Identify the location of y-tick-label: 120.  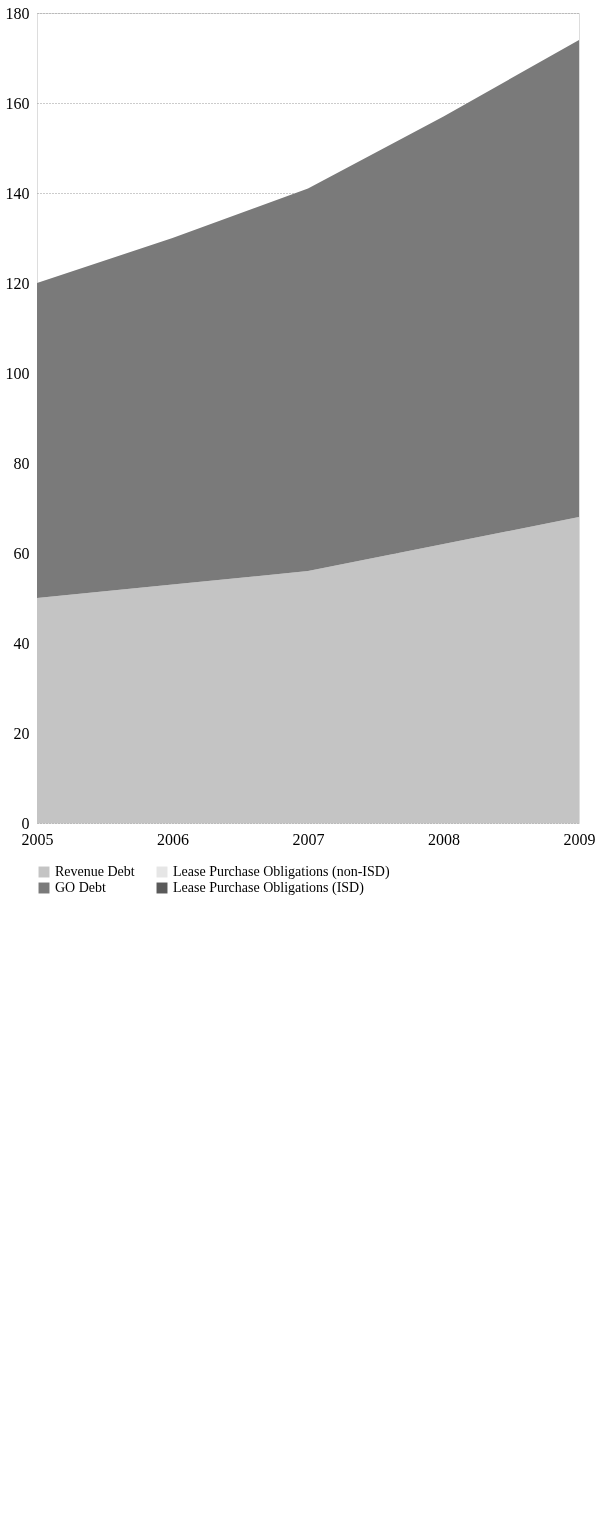
(17, 283).